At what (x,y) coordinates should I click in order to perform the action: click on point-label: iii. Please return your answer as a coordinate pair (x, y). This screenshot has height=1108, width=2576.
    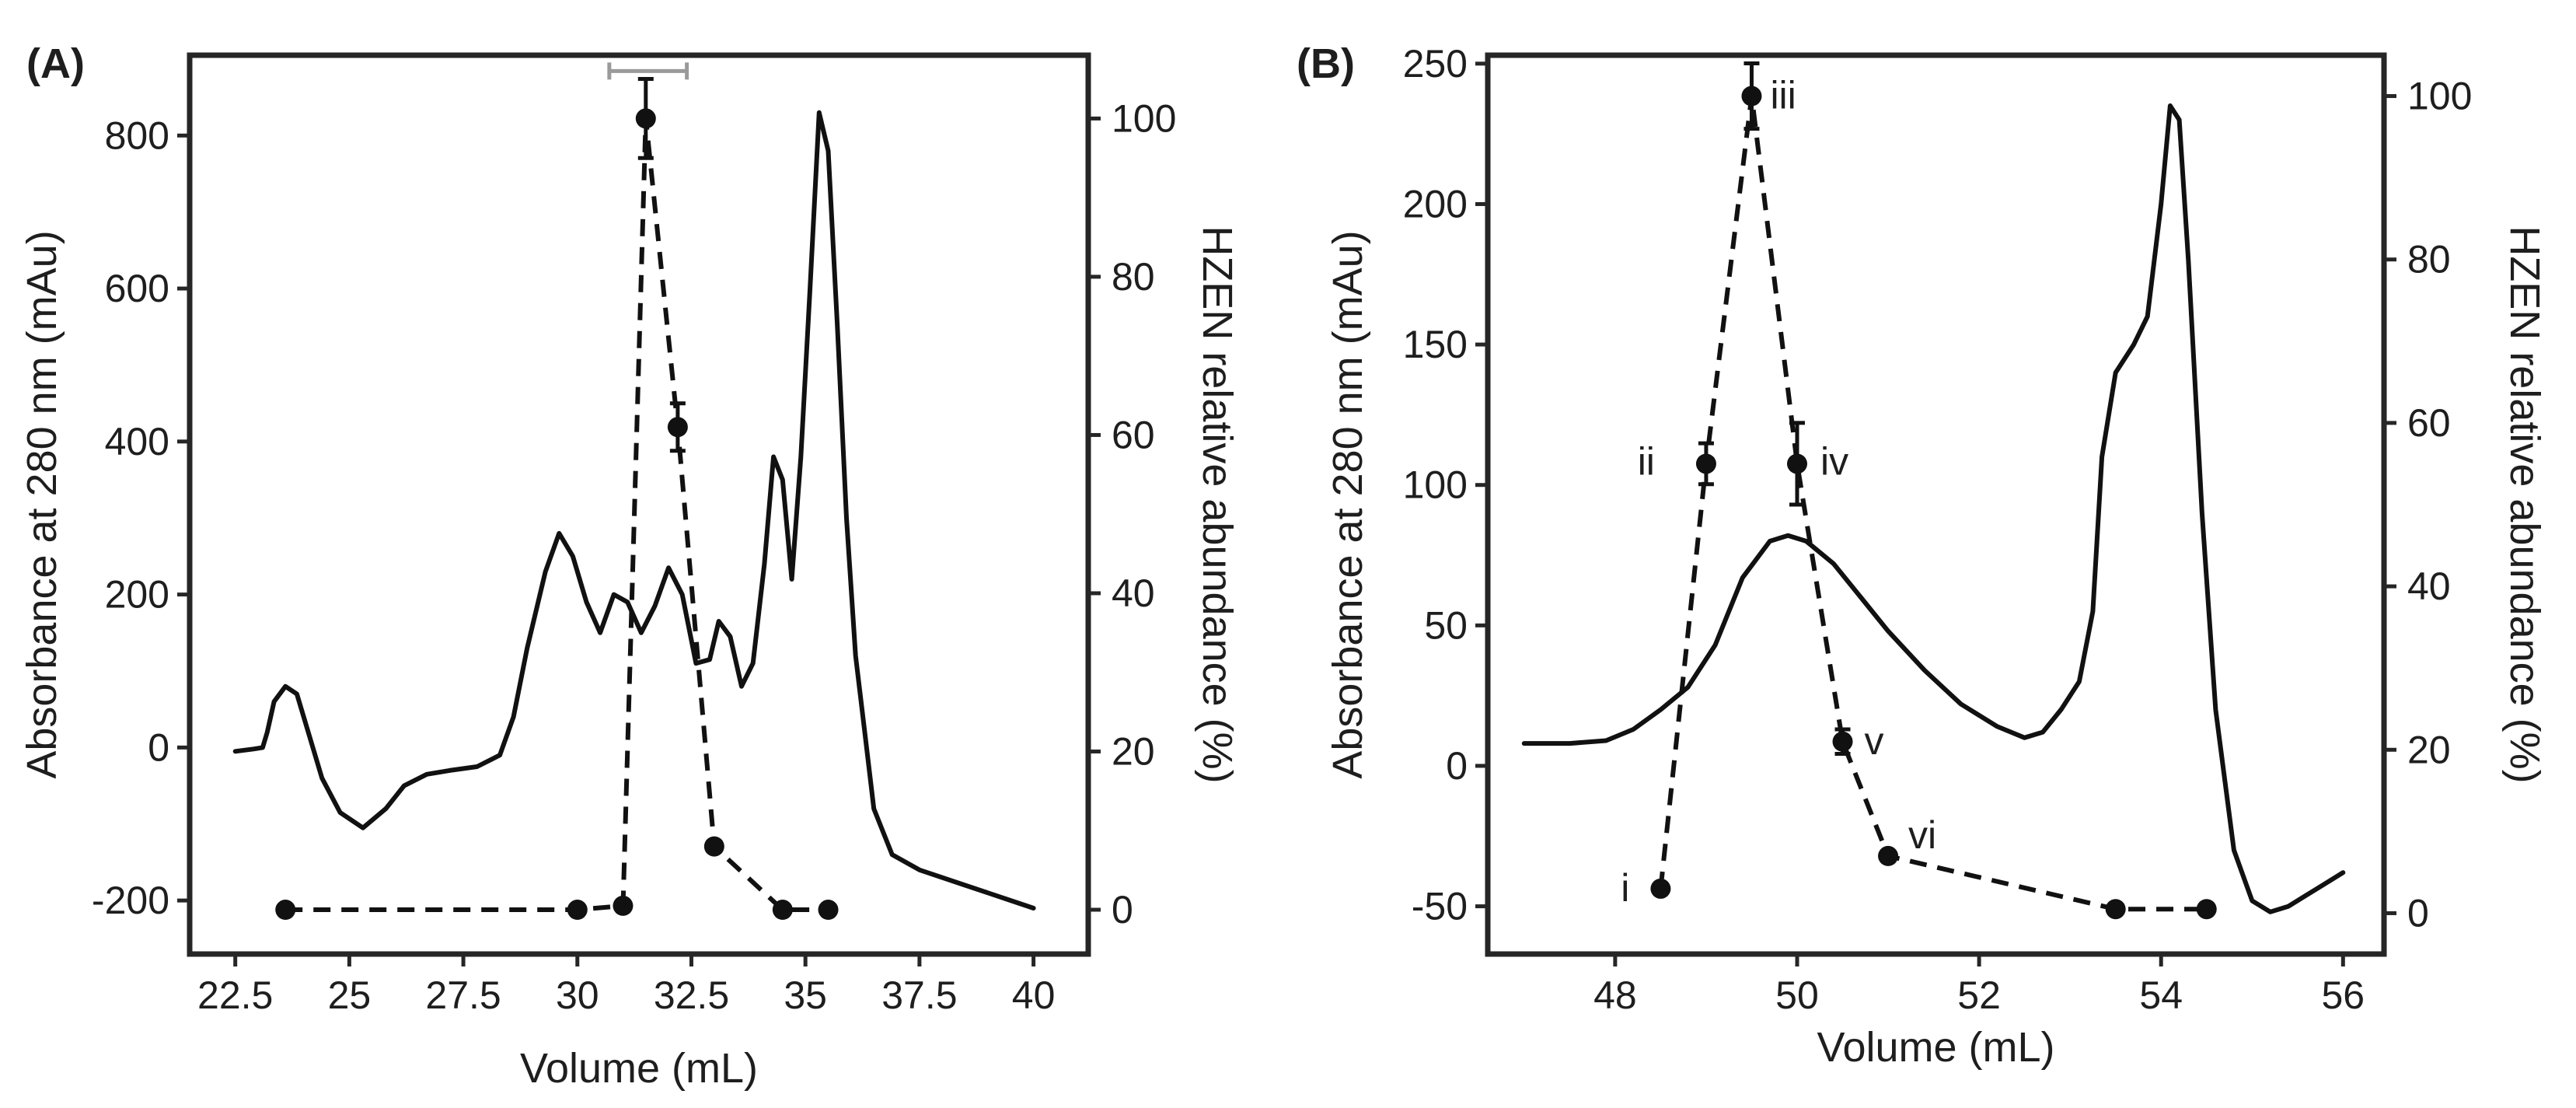
    Looking at the image, I should click on (1783, 95).